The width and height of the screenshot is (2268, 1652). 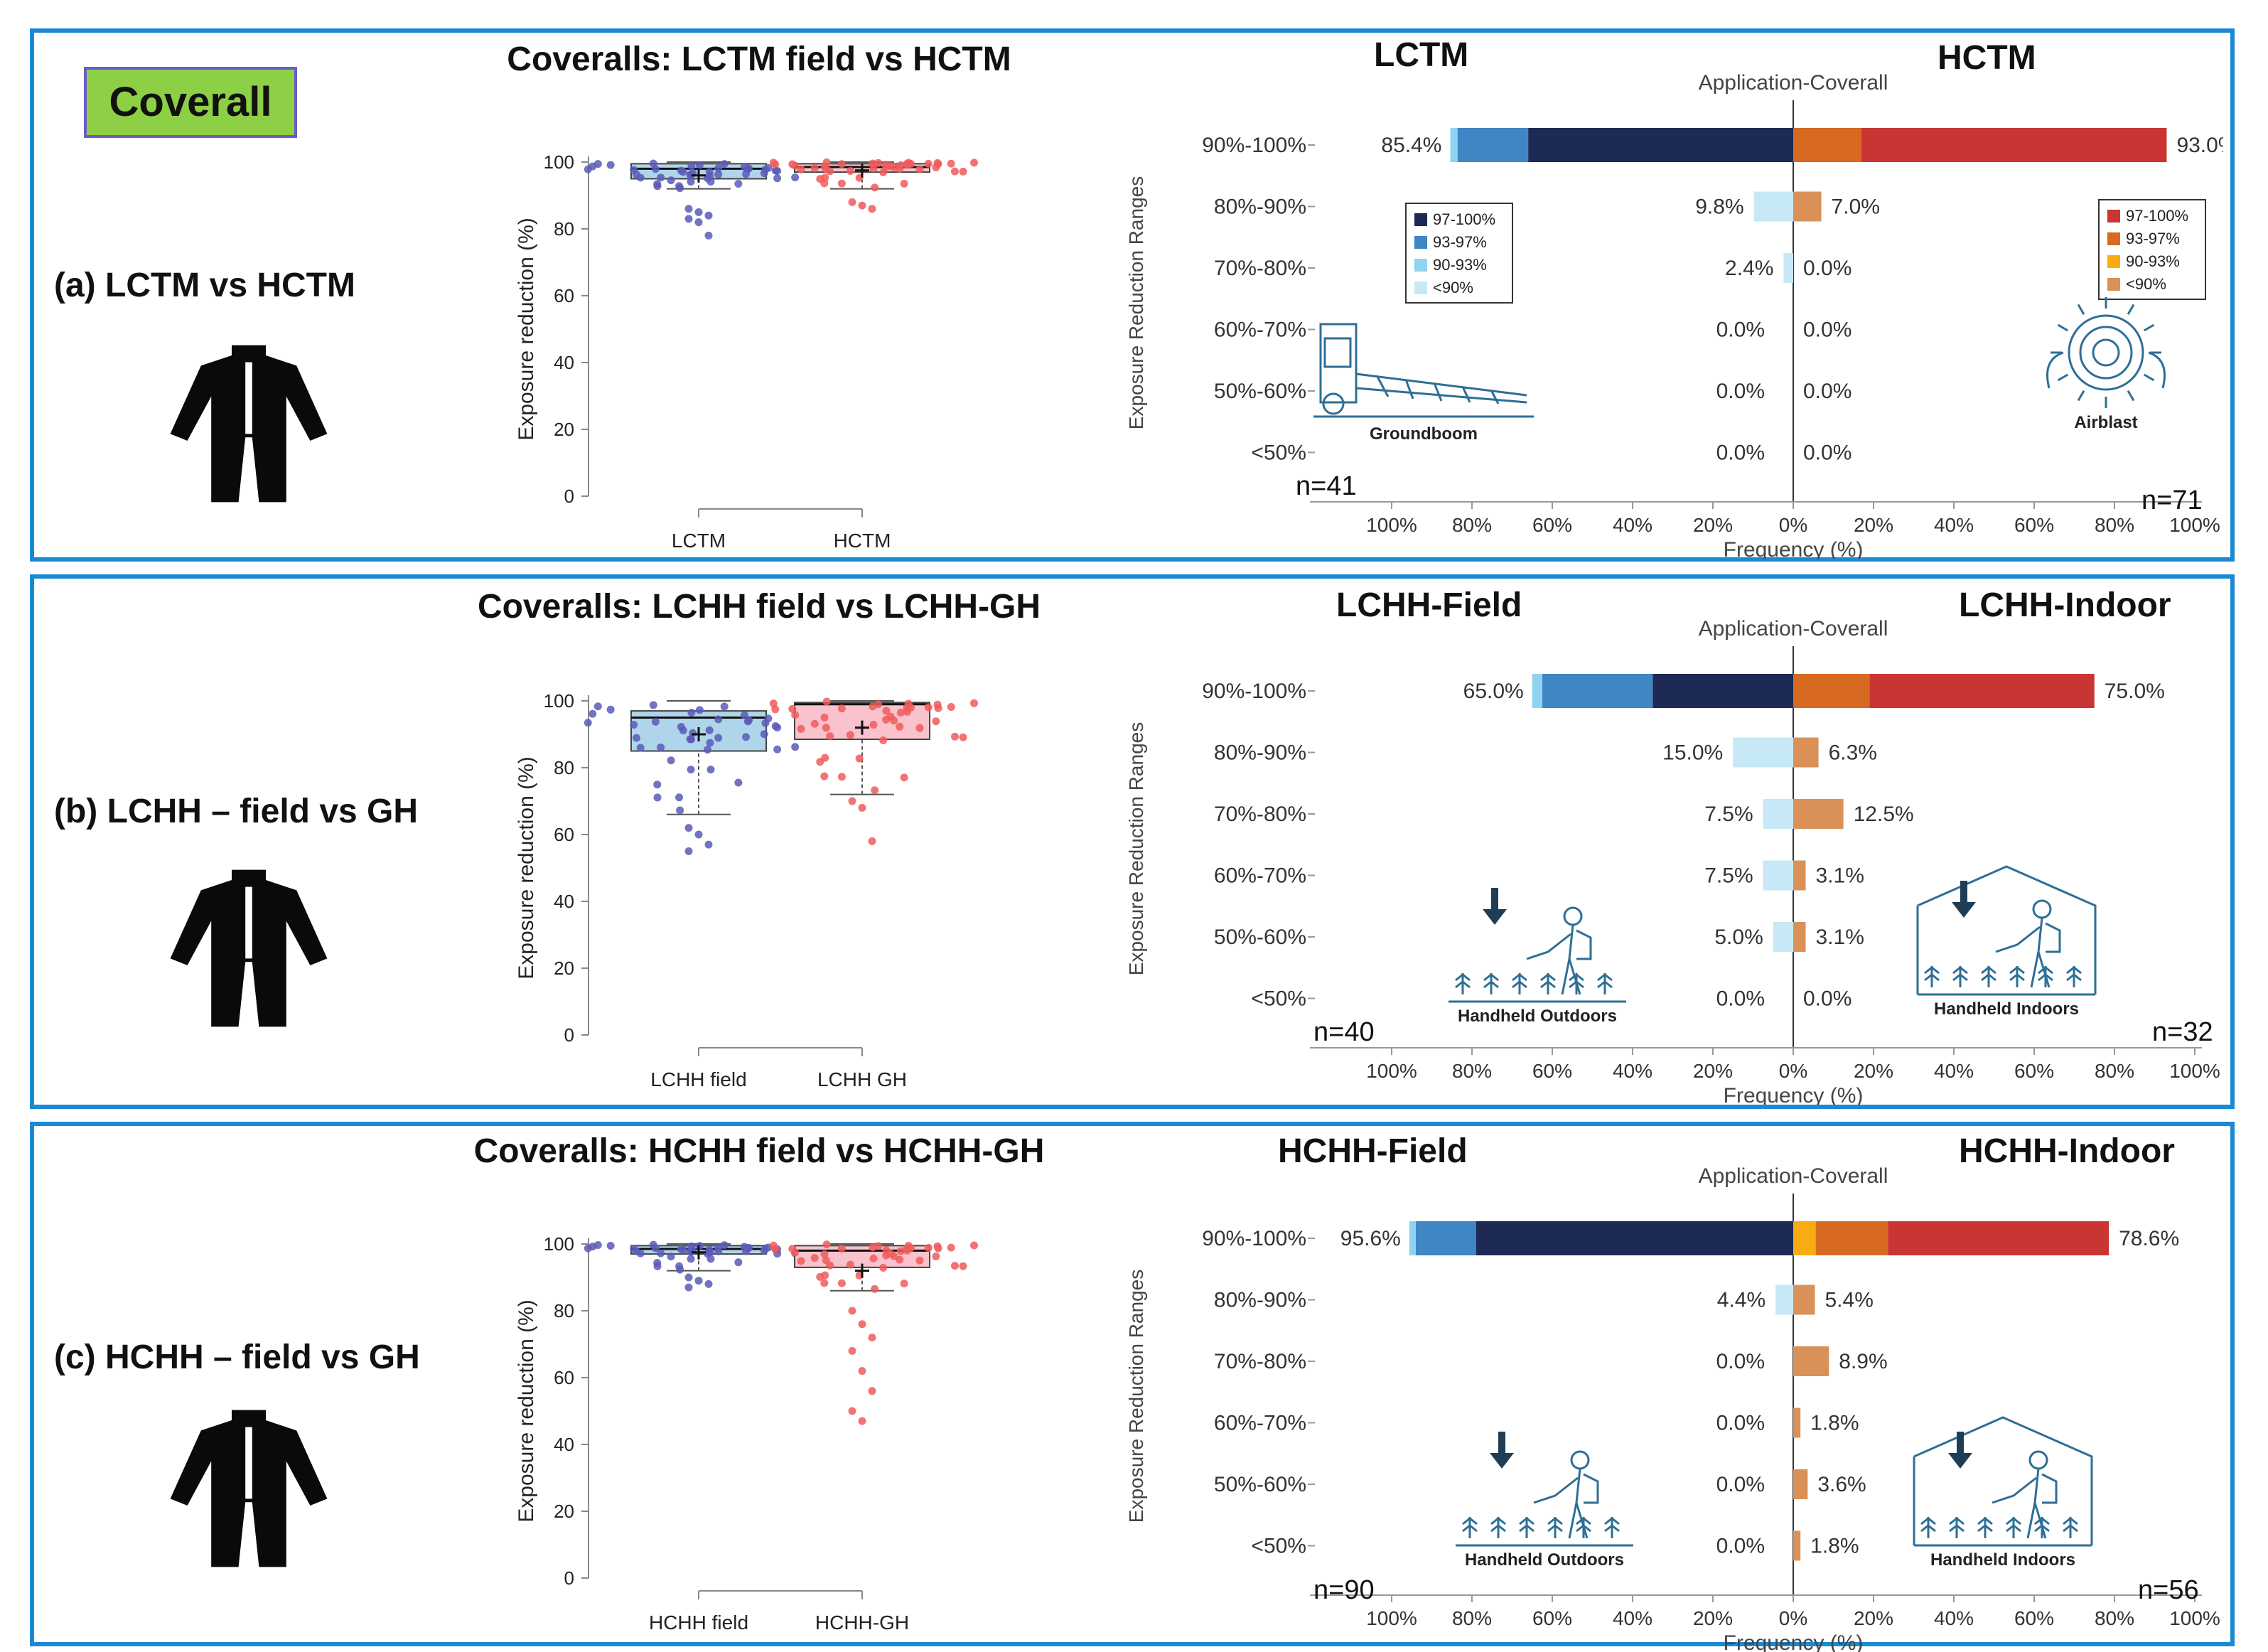 What do you see at coordinates (1333, 403) in the screenshot?
I see `wheel` at bounding box center [1333, 403].